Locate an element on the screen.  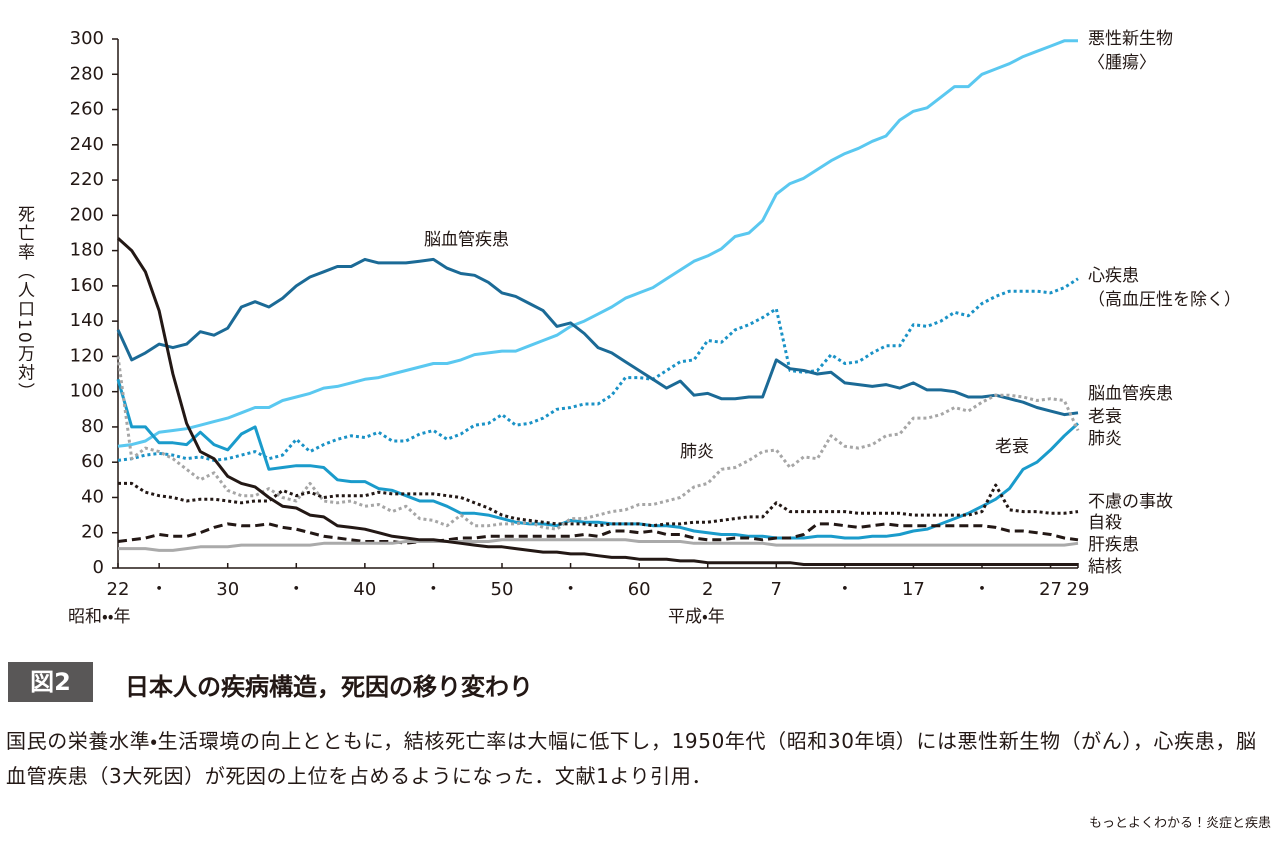
series-label: 結核 is located at coordinates (1105, 567).